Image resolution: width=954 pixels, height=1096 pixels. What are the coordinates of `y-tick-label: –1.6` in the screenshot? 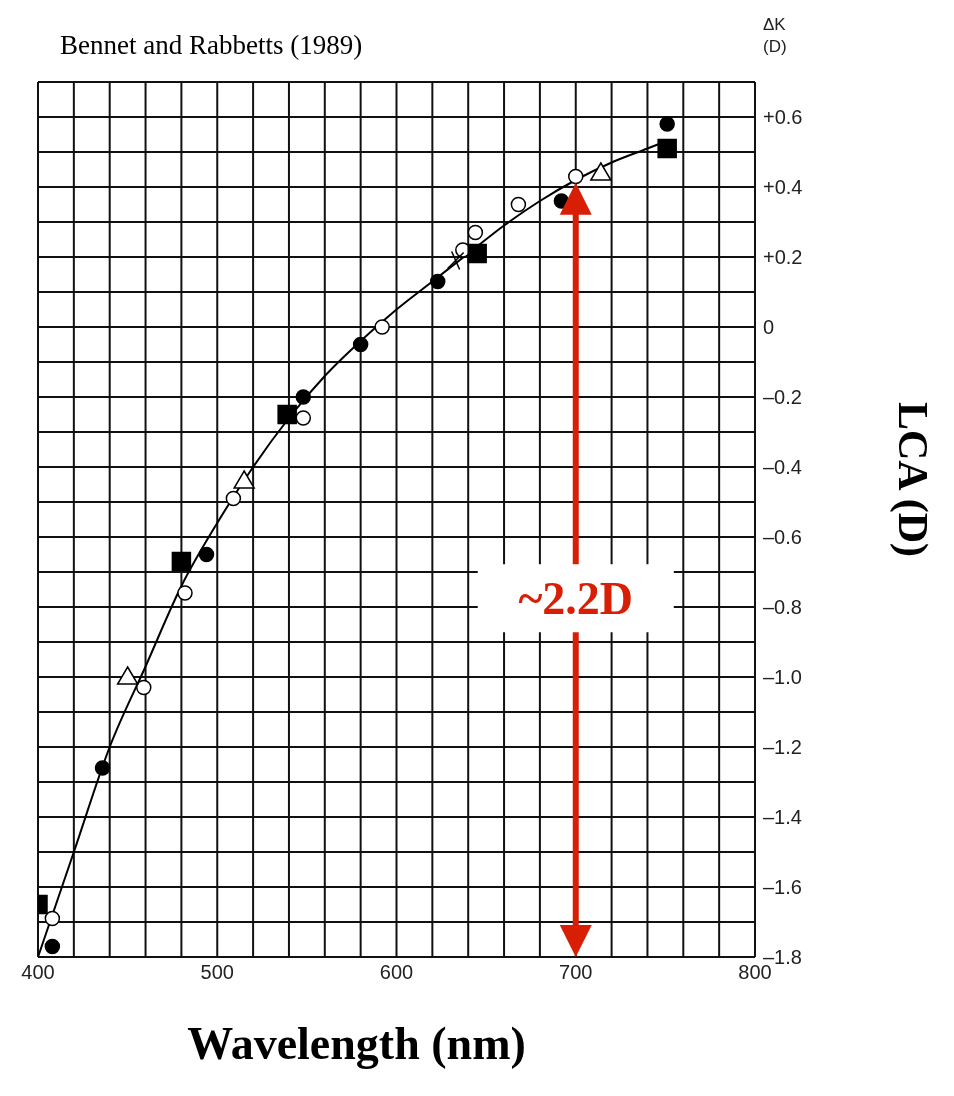 It's located at (782, 887).